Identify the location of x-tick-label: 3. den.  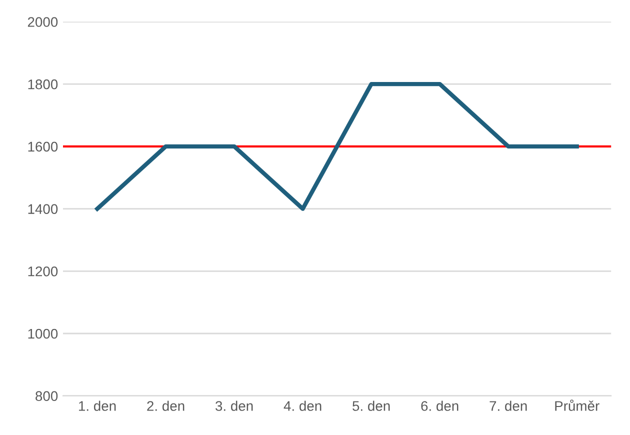
(234, 405).